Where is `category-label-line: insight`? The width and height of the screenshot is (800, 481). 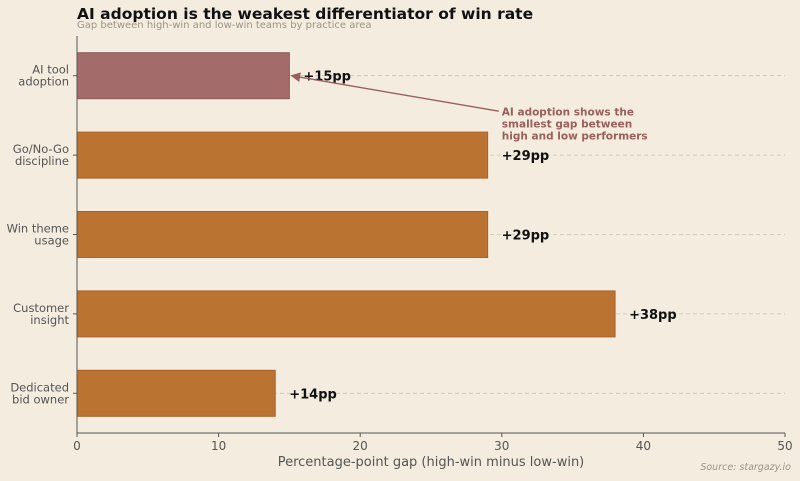 category-label-line: insight is located at coordinates (49, 320).